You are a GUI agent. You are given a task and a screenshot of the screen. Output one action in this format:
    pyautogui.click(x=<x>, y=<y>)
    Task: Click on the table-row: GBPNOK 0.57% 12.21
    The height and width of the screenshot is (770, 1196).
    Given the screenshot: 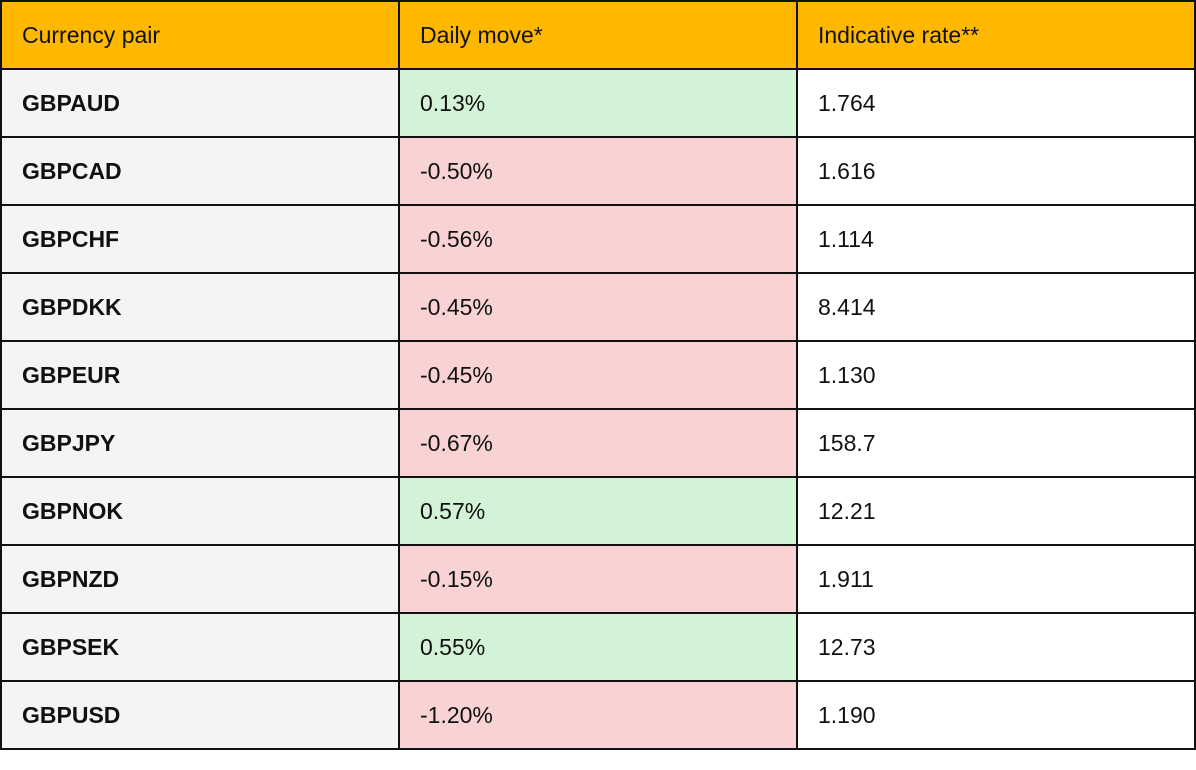 What is the action you would take?
    pyautogui.click(x=598, y=511)
    